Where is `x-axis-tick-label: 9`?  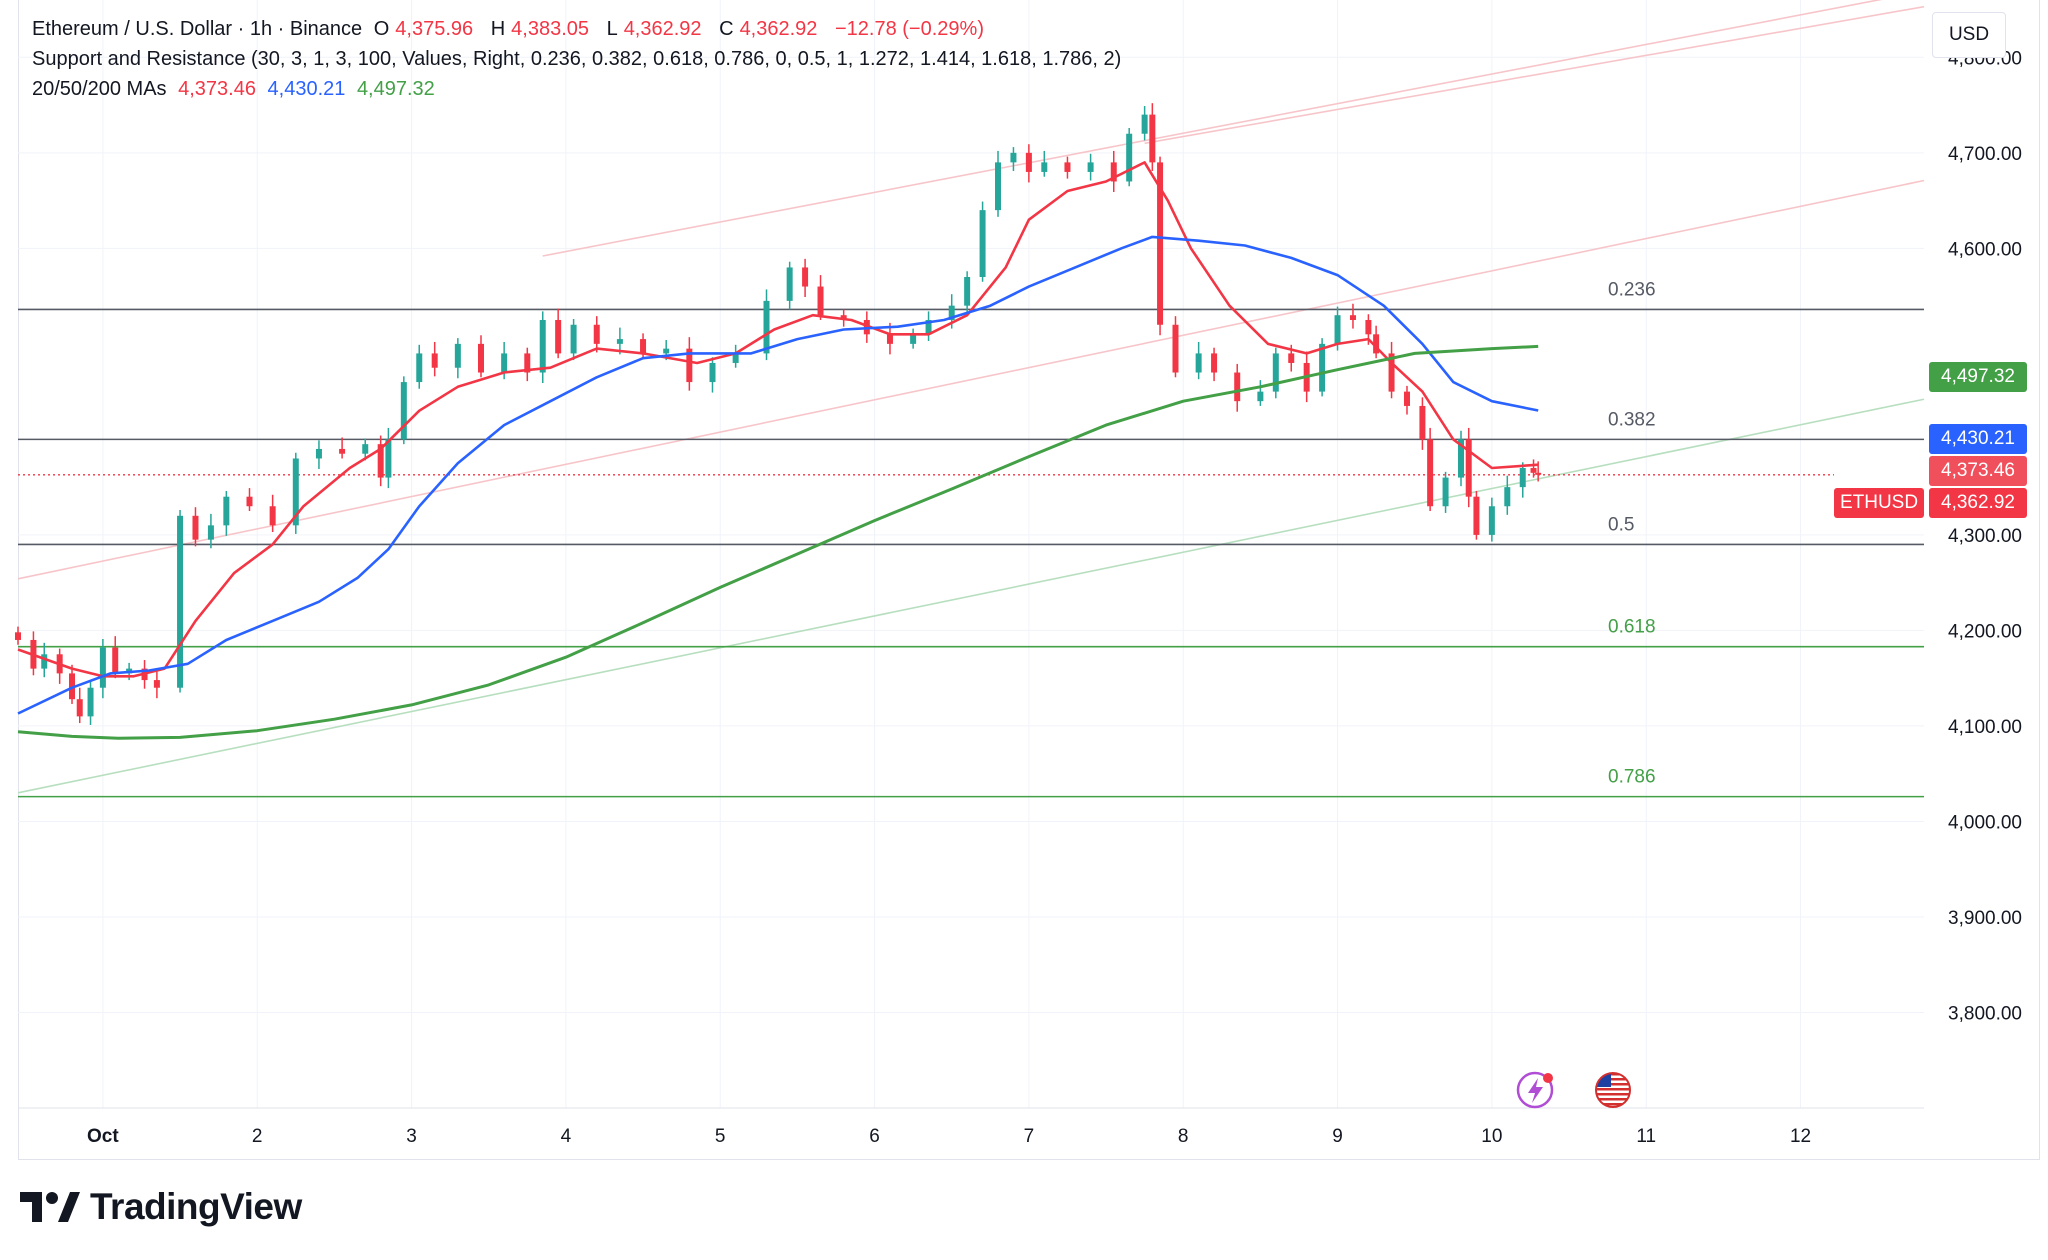 x-axis-tick-label: 9 is located at coordinates (1337, 1136).